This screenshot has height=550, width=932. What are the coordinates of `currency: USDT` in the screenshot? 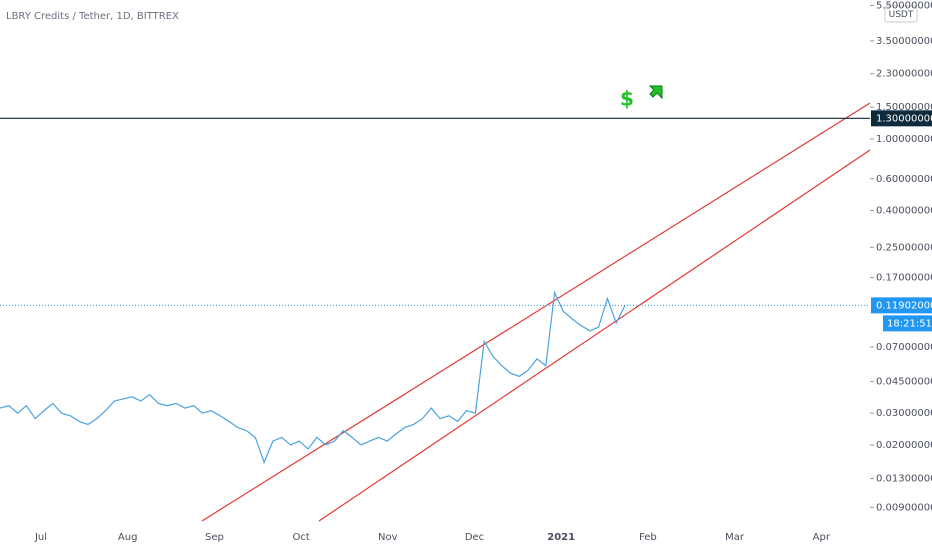 It's located at (901, 15).